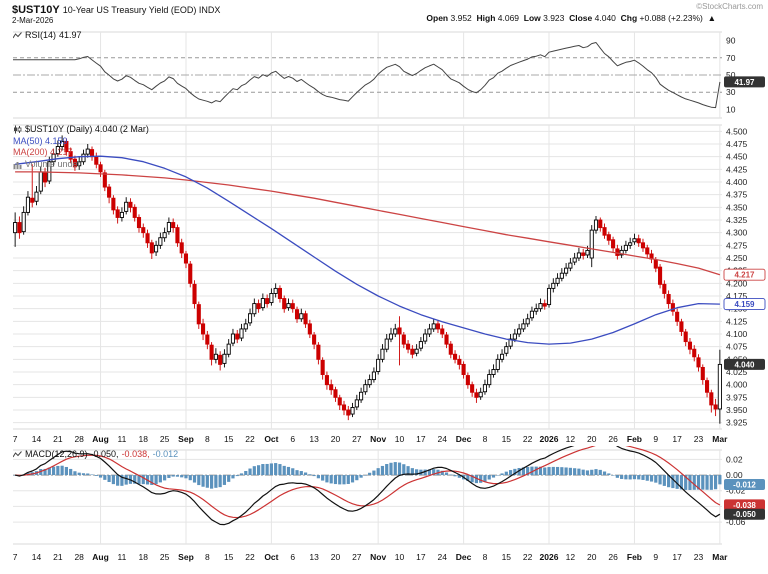 This screenshot has height=574, width=768. I want to click on svg-text: 30, so click(731, 92).